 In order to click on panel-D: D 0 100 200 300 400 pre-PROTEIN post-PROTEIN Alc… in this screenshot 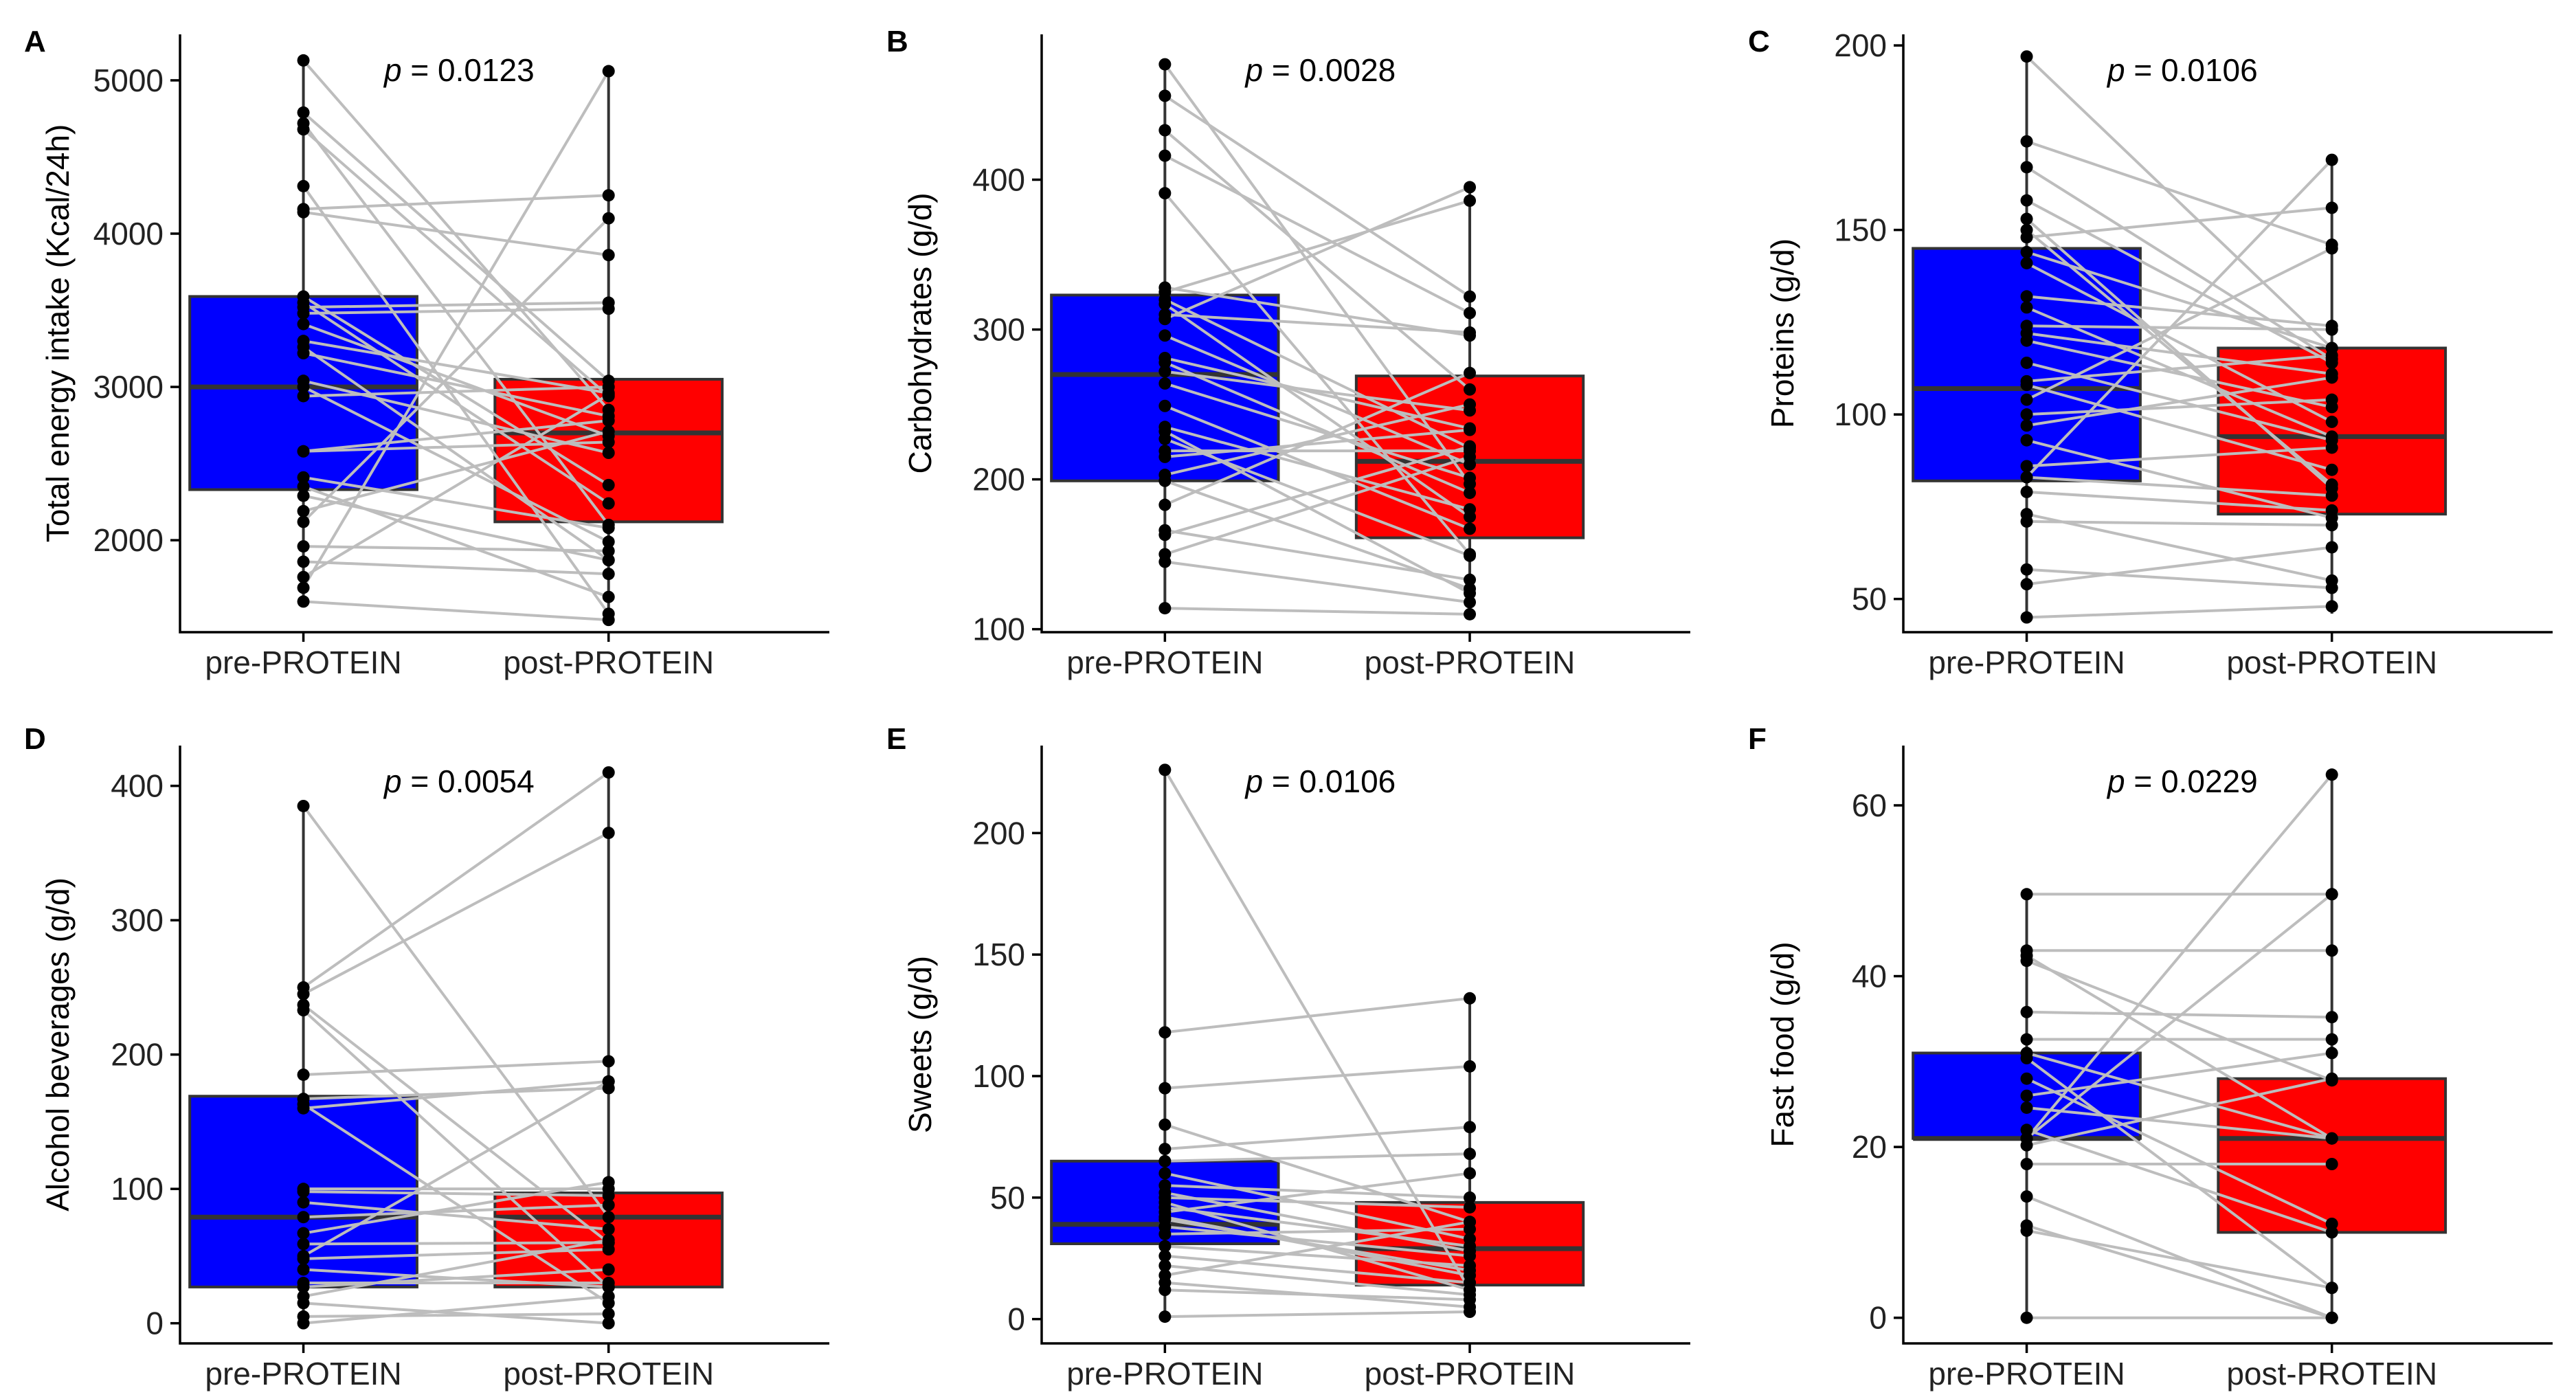, I will do `click(427, 1057)`.